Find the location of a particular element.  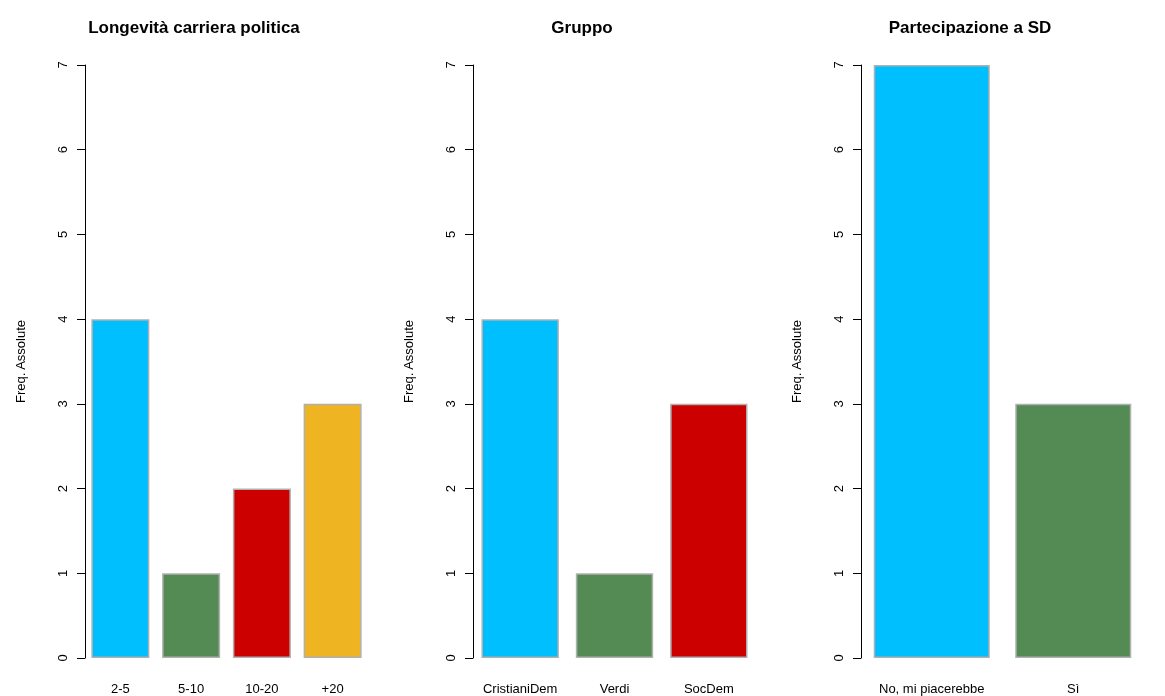

chart-title: Partecipazione a SD is located at coordinates (970, 27).